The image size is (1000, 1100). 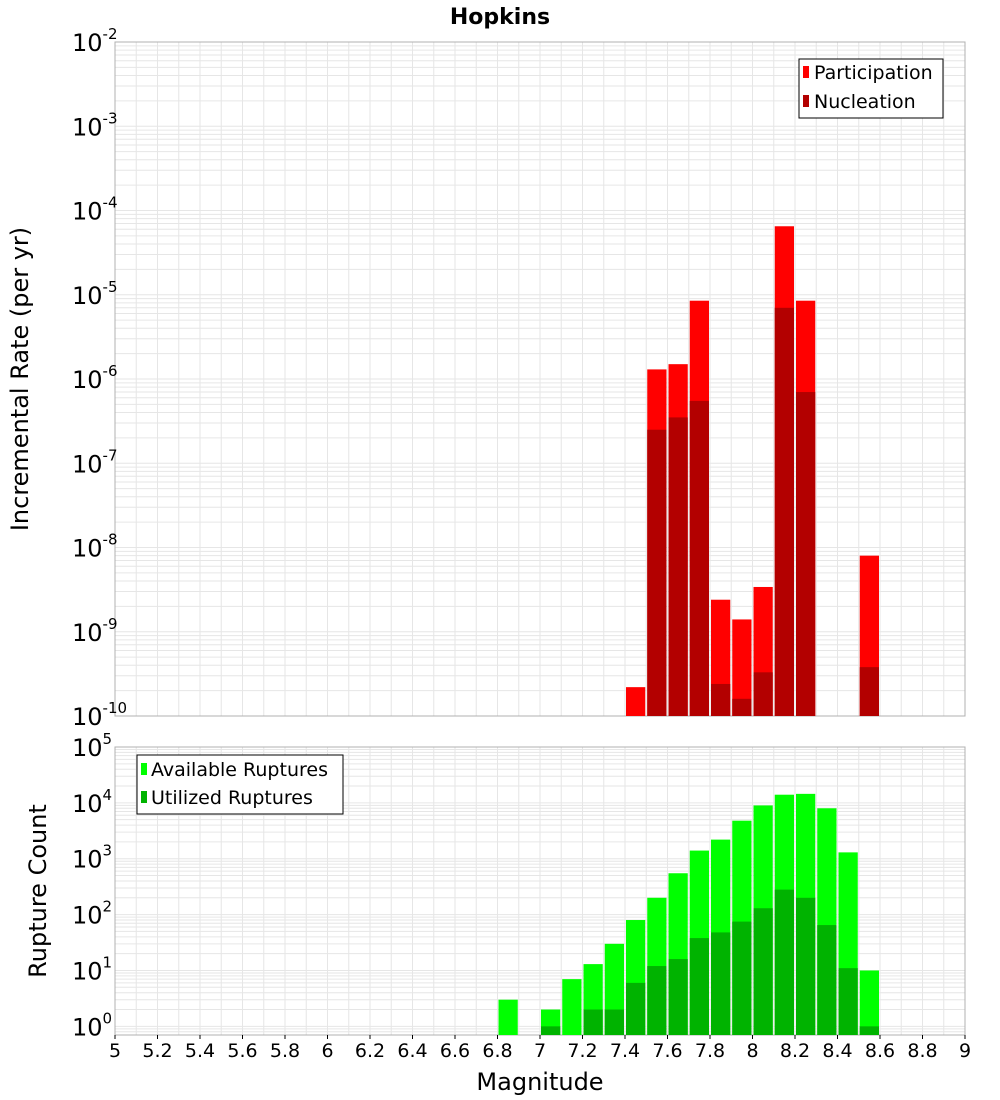 What do you see at coordinates (92, 858) in the screenshot?
I see `y-tick-label: 10³` at bounding box center [92, 858].